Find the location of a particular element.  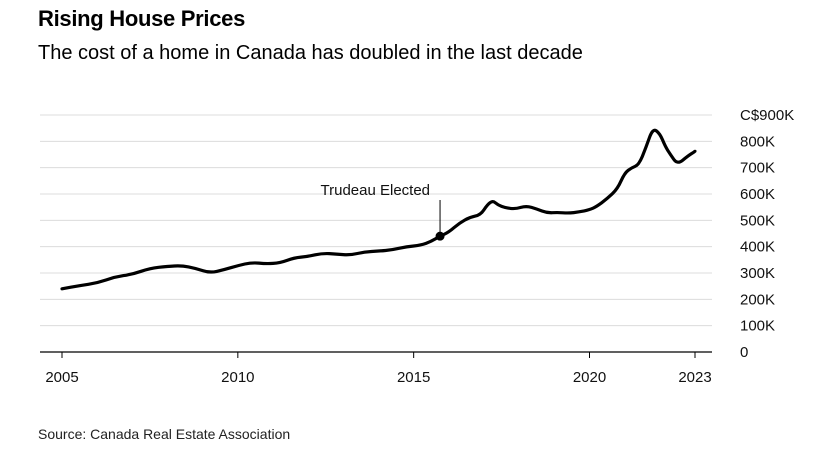

x-tick-label: 2023 is located at coordinates (694, 377).